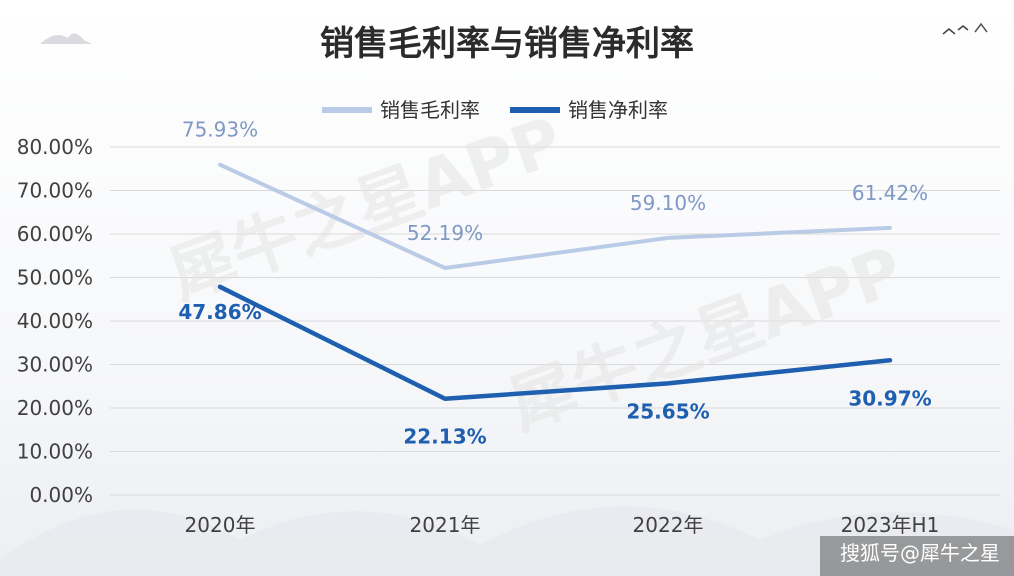 Image resolution: width=1014 pixels, height=576 pixels. Describe the element at coordinates (444, 437) in the screenshot. I see `data-label-net-margin: 22.13%` at that location.